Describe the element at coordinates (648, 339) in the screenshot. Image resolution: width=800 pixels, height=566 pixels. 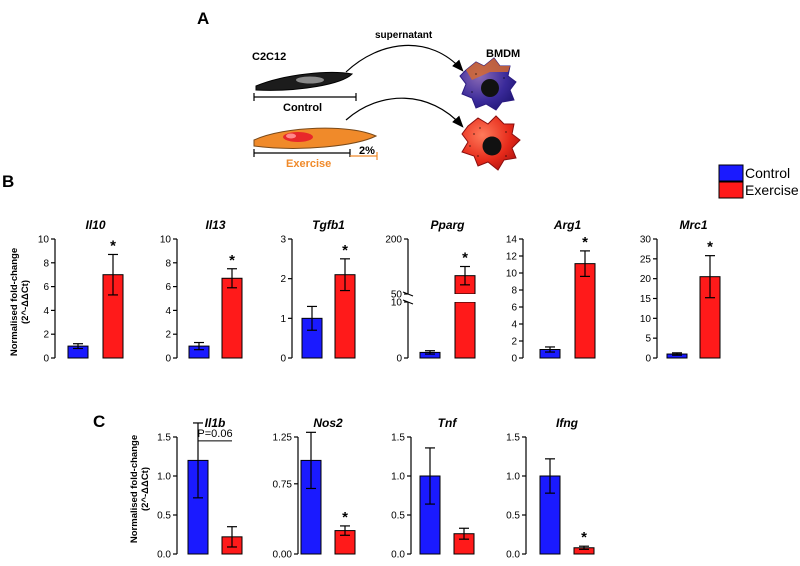
I see `y-tick-label: 5` at that location.